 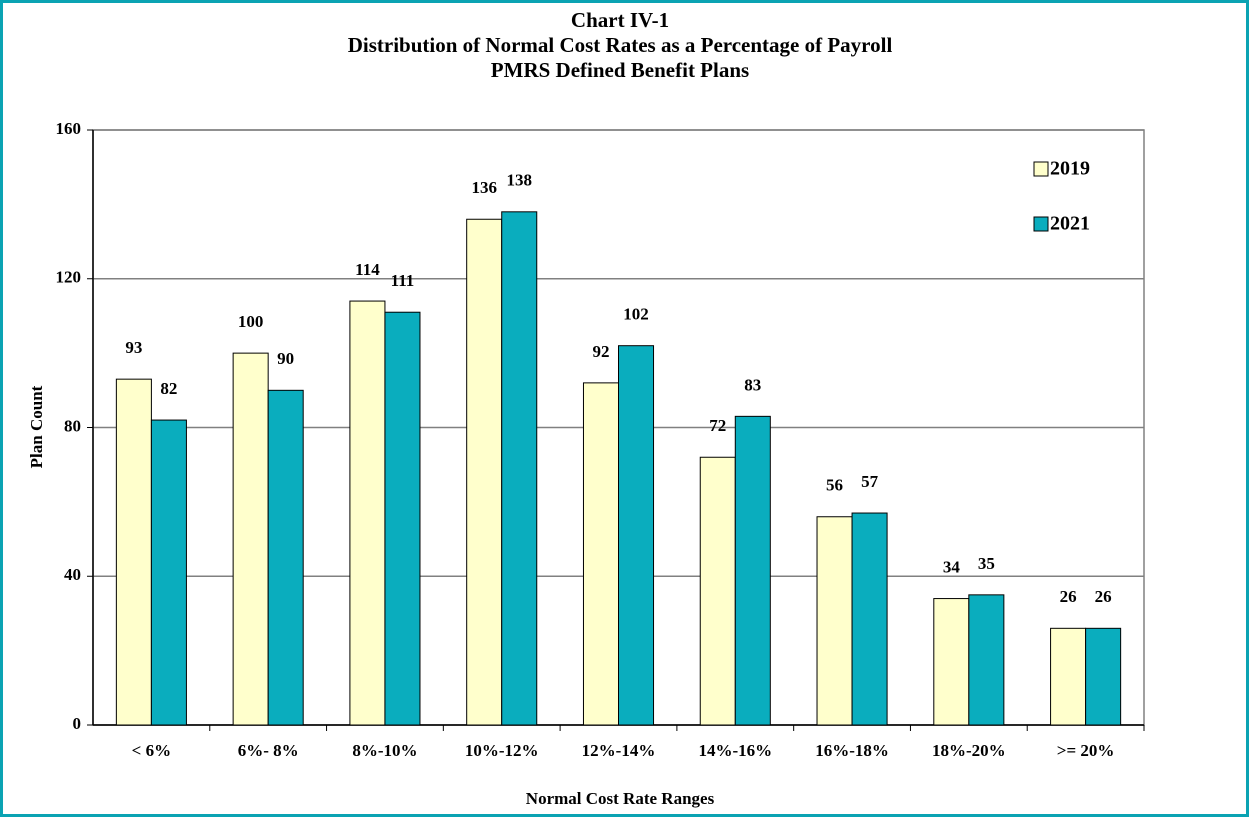 I want to click on data-label: 34, so click(x=952, y=566).